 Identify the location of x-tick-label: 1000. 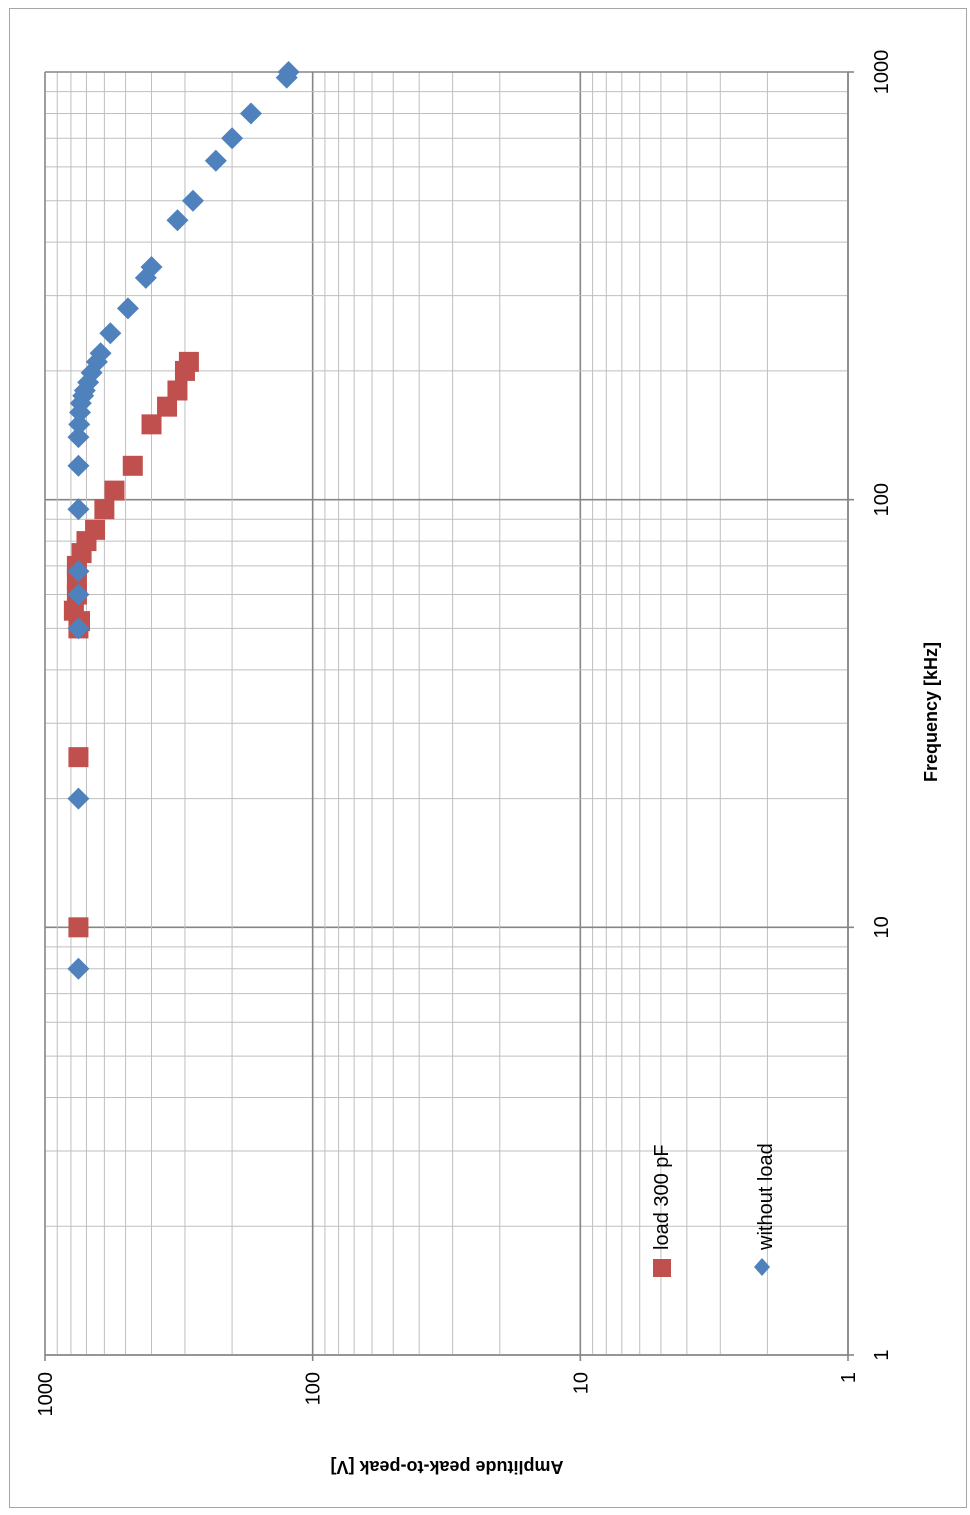
(882, 72).